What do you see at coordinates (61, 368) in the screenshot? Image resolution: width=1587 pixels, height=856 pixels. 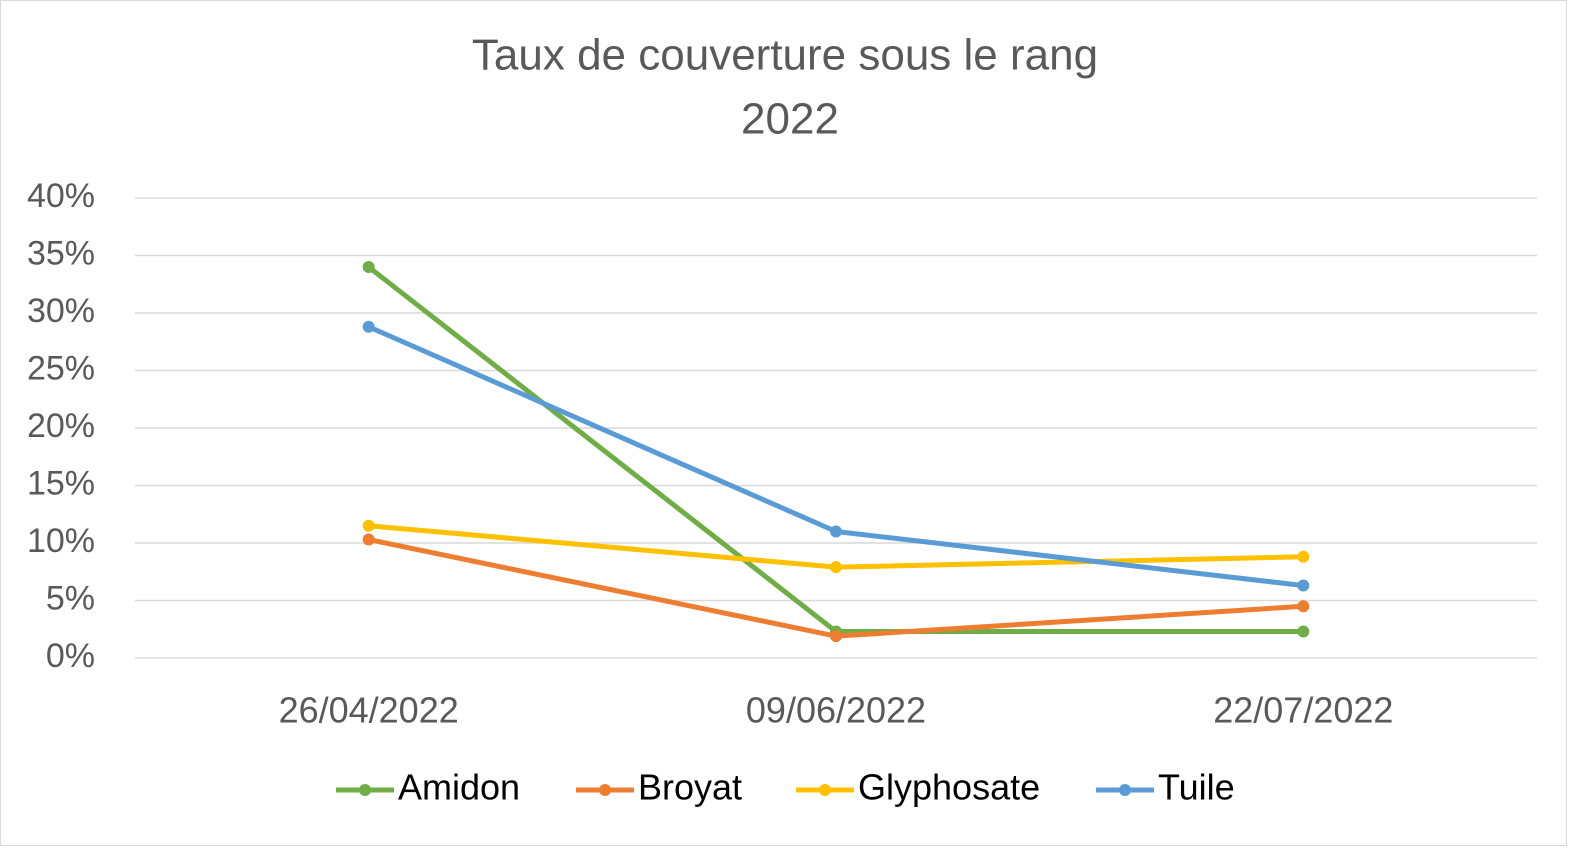 I see `y-tick-label: 25%` at bounding box center [61, 368].